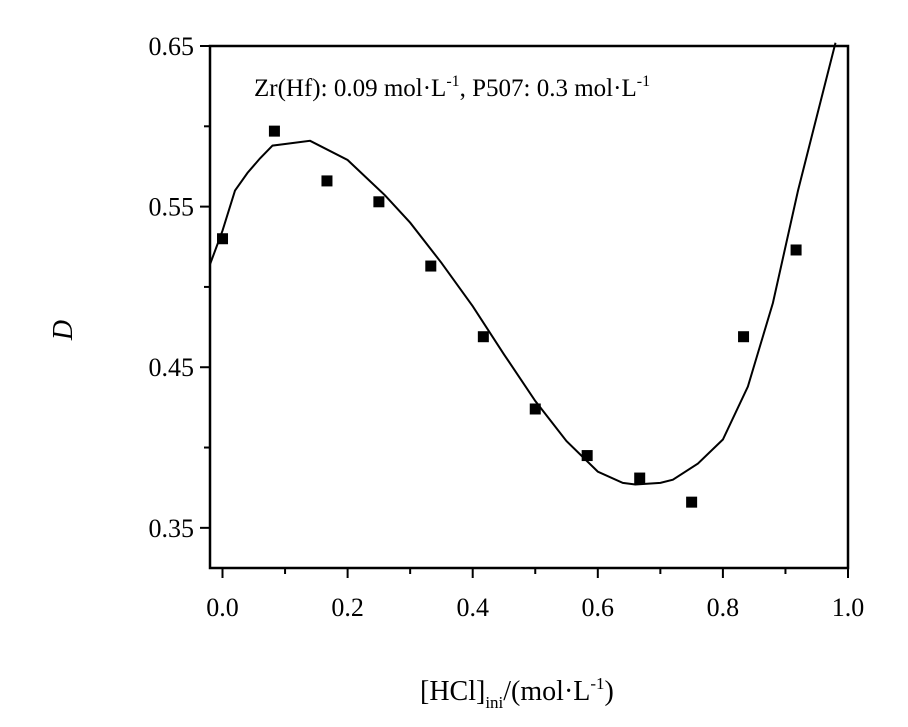 The height and width of the screenshot is (727, 908). I want to click on chart-annotation: Zr(Hf): 0.09 mol·L-1, P507: 0.3 mol·L-1, so click(452, 87).